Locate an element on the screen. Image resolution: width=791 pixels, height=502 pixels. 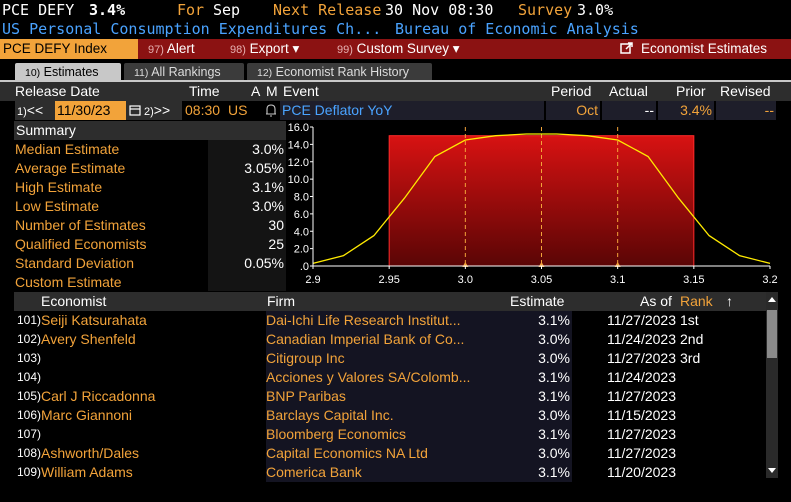
economist-col-header: Economist is located at coordinates (74, 301).